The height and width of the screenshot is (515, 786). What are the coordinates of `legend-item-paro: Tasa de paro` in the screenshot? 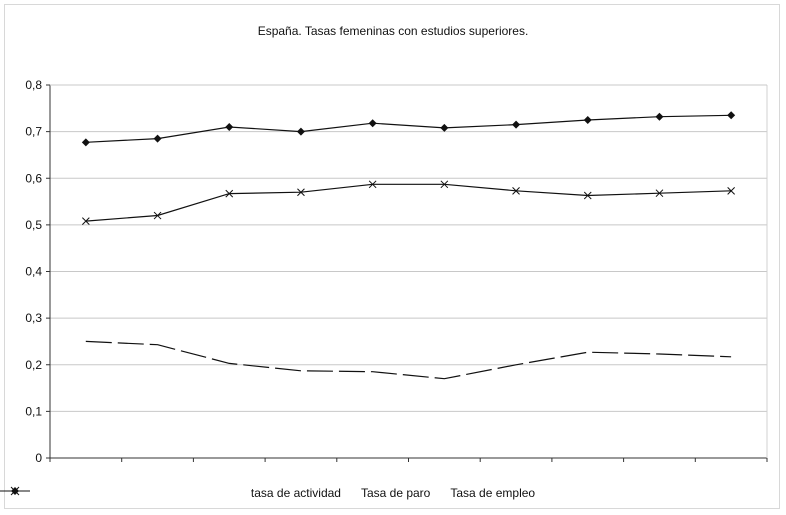 It's located at (215, 493).